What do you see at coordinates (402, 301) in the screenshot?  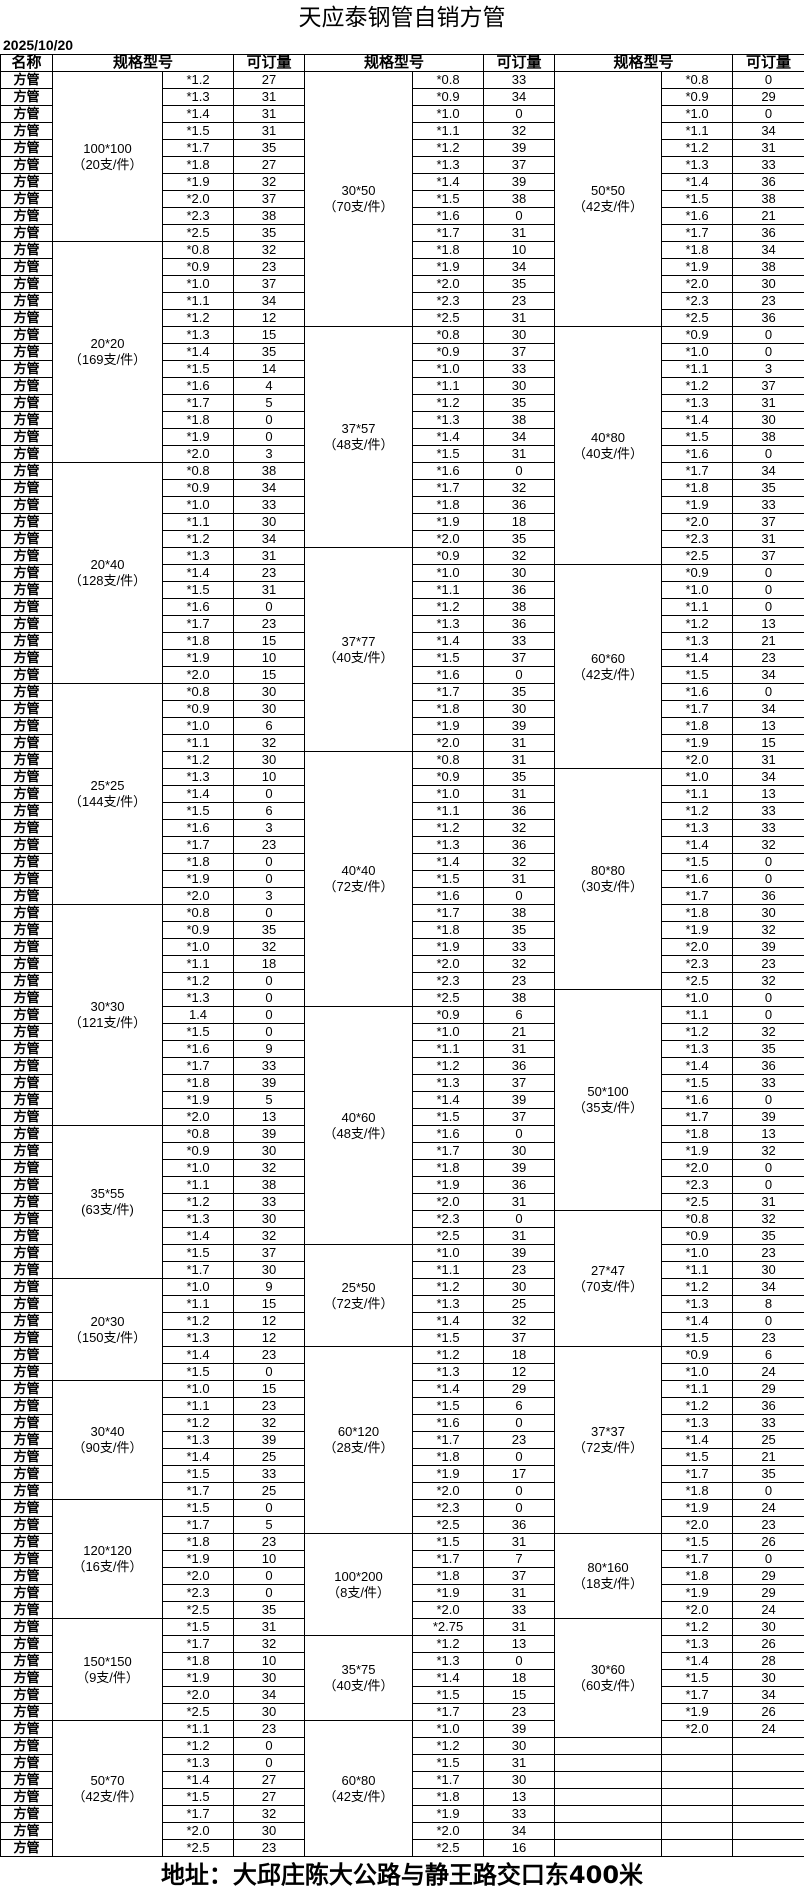 I see `table-row: 方管 *1.1 34 *2.3 23 *2.3 23` at bounding box center [402, 301].